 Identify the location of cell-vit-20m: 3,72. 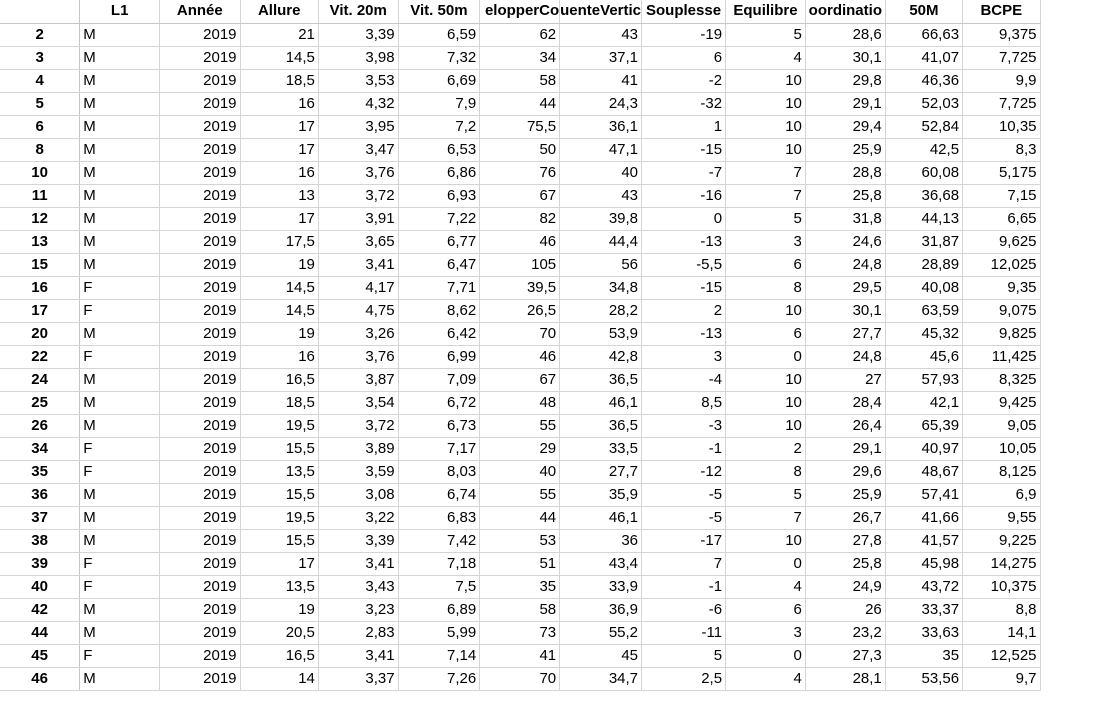
(358, 196).